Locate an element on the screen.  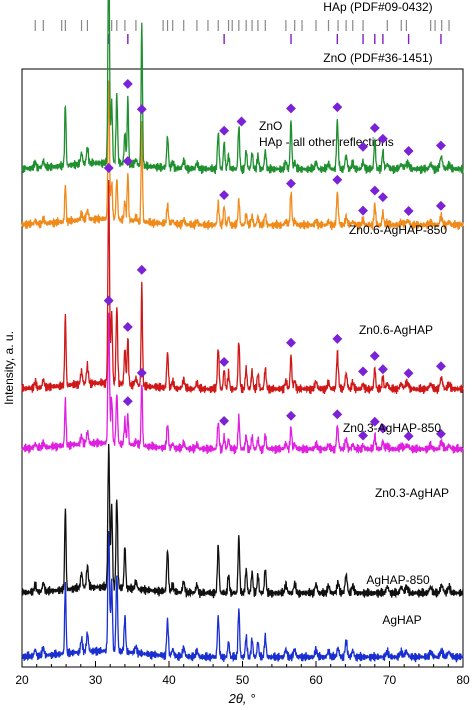
x-axis-label: 2θ, ° is located at coordinates (242, 698).